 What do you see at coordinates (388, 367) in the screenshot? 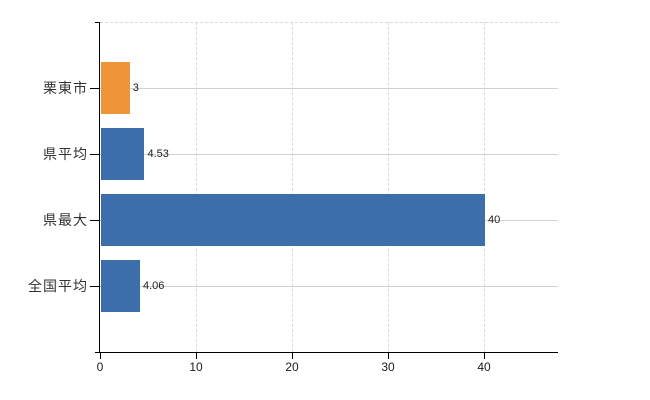
I see `x-axis-tick-label: 30` at bounding box center [388, 367].